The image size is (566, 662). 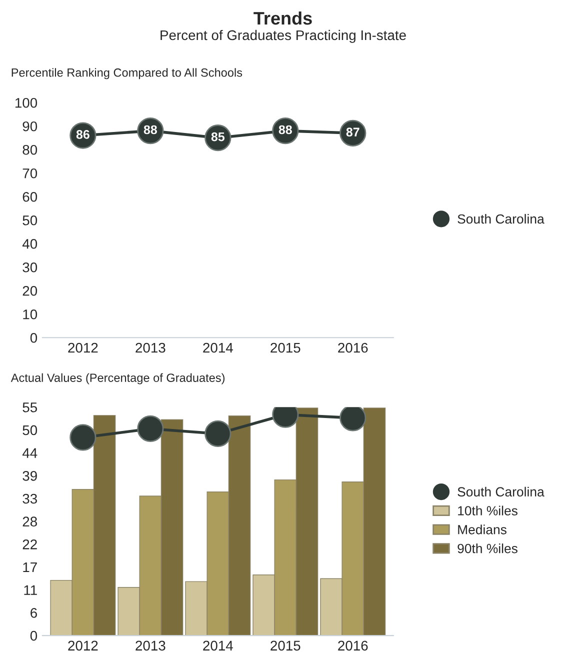 What do you see at coordinates (283, 18) in the screenshot?
I see `chart-title: Trends` at bounding box center [283, 18].